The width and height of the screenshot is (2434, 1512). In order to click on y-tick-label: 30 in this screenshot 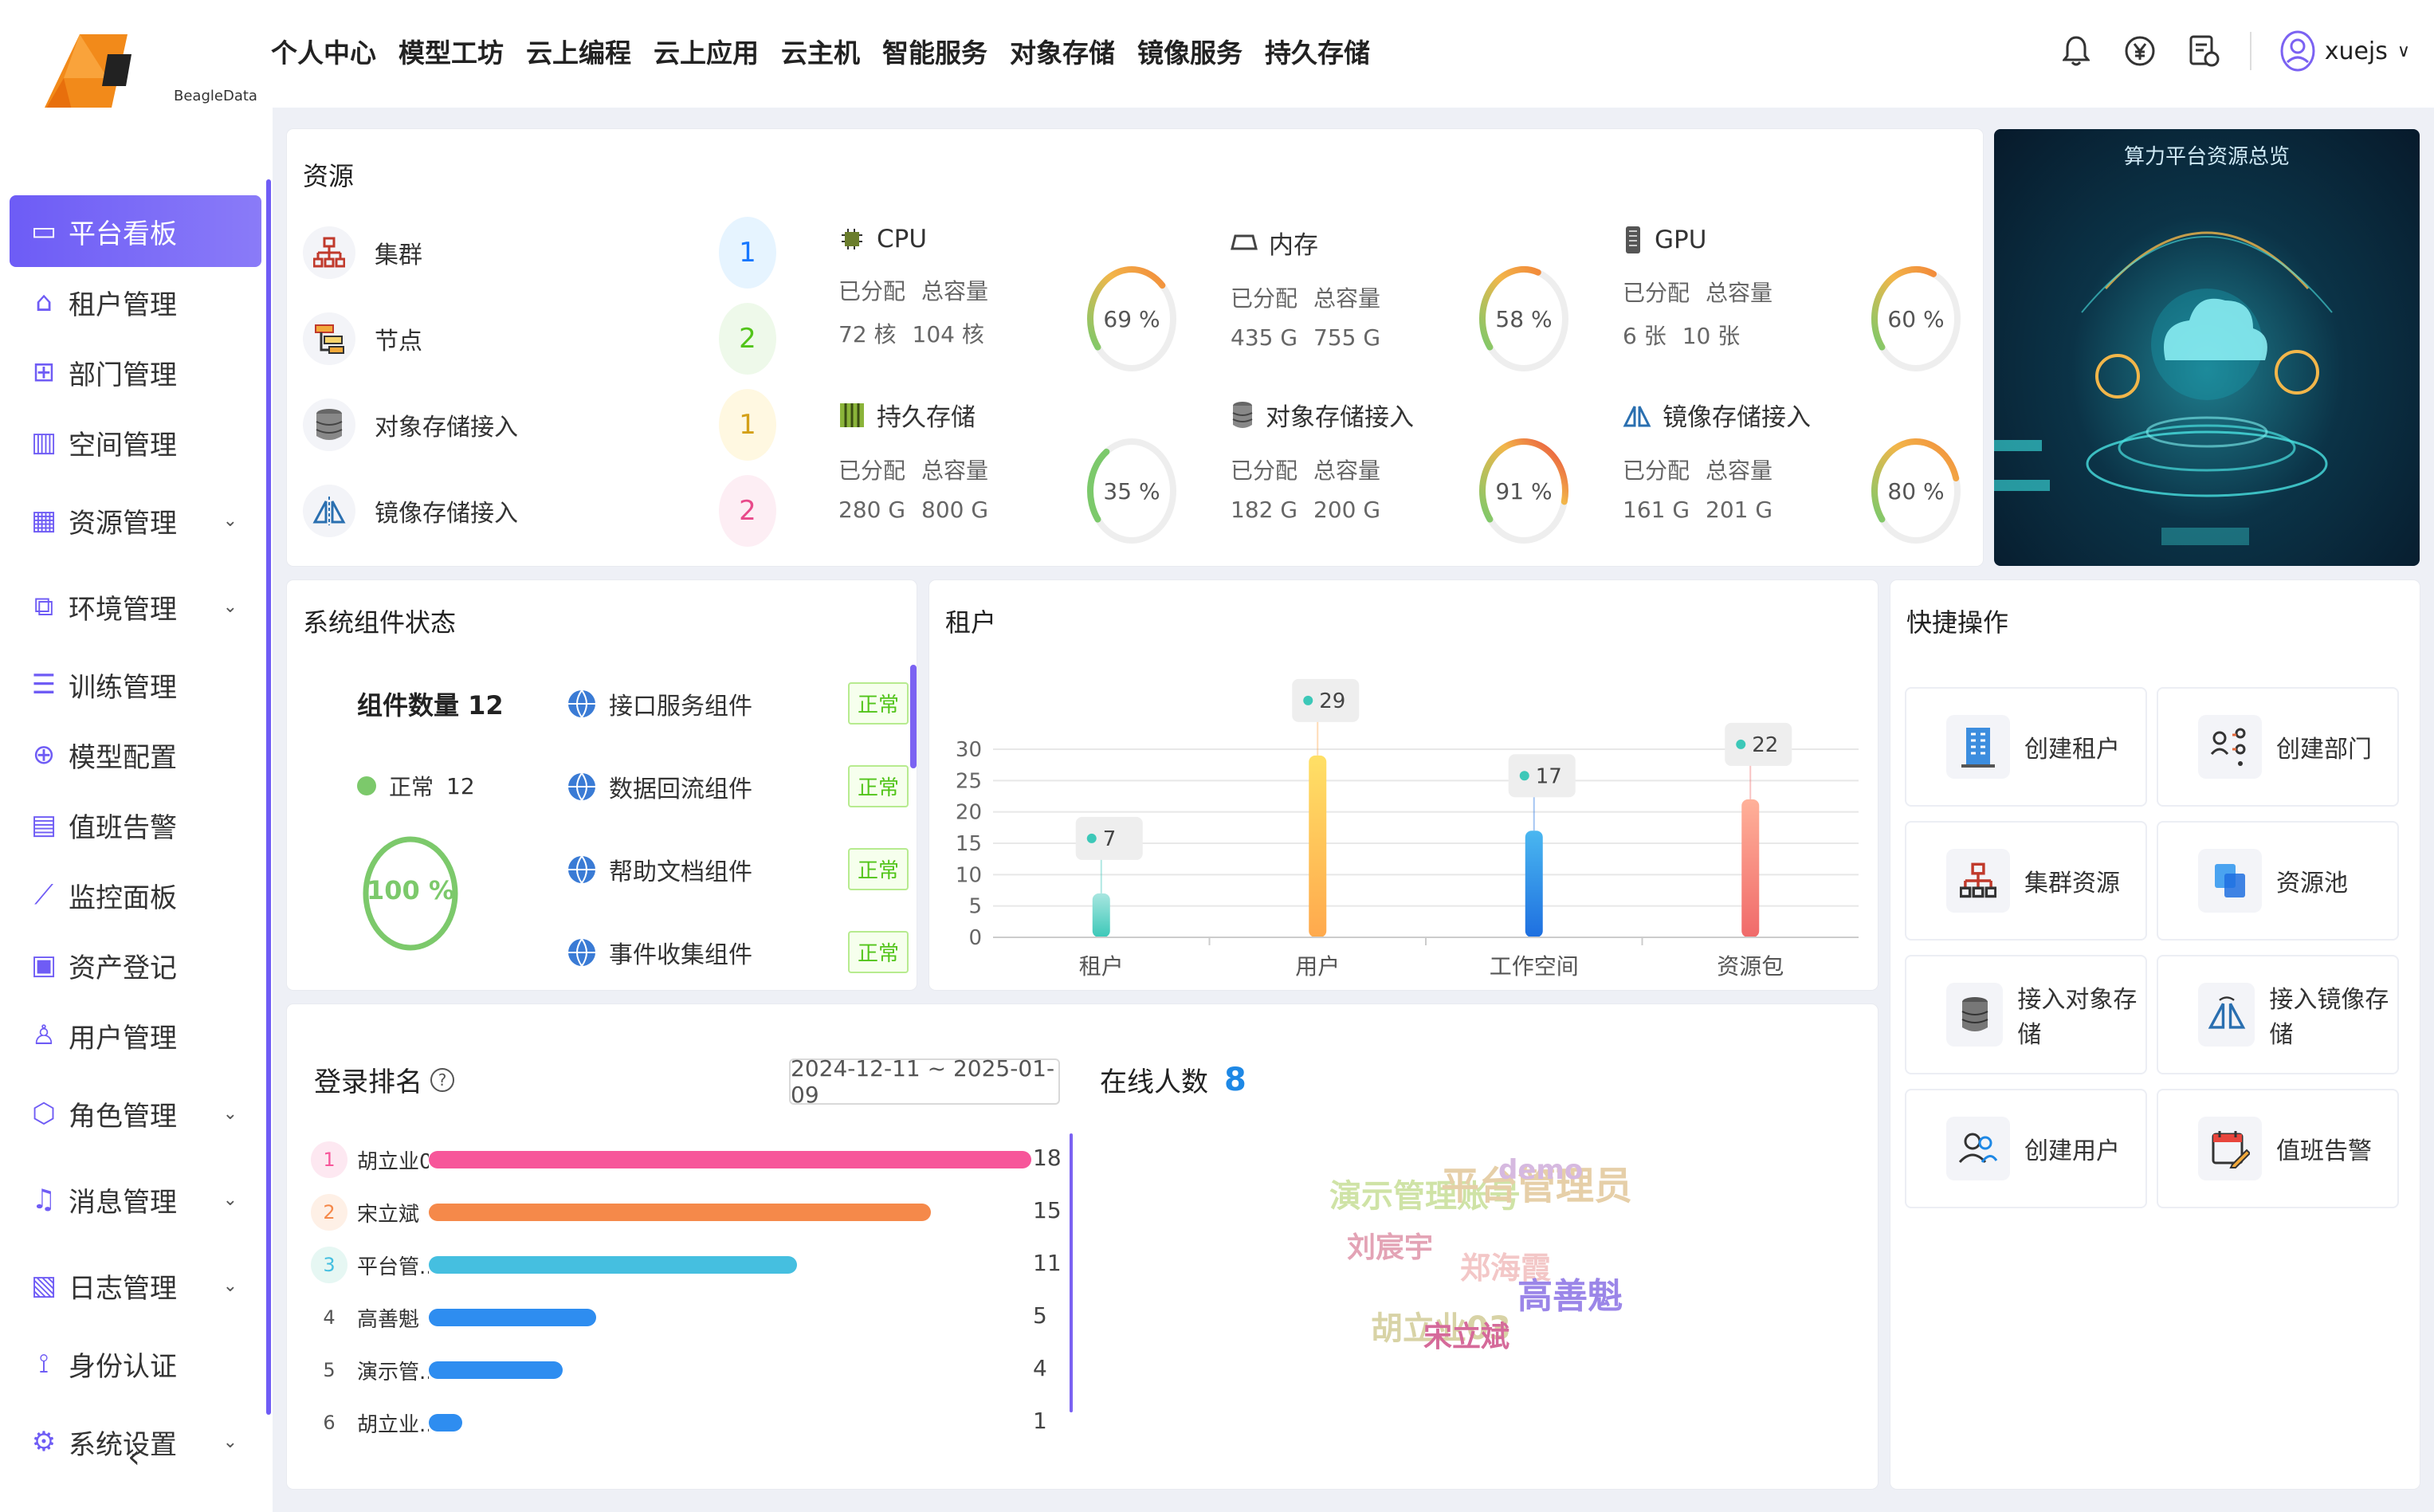, I will do `click(969, 750)`.